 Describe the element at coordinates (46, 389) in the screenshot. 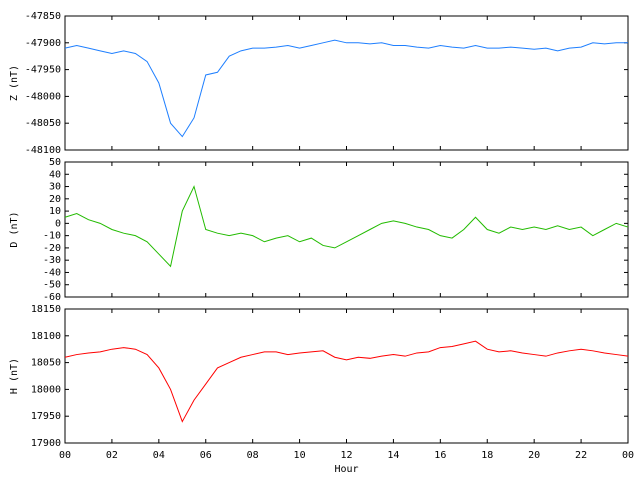

I see `y-tick-label: 18000` at that location.